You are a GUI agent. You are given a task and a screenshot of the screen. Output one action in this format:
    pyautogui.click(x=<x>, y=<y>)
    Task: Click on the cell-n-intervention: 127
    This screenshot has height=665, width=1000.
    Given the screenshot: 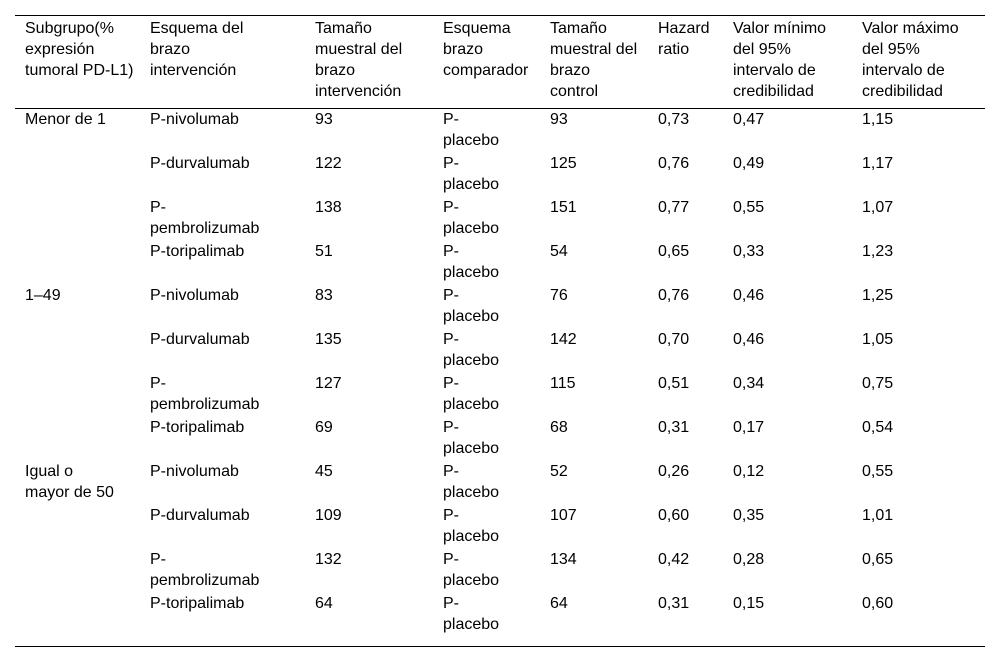 What is the action you would take?
    pyautogui.click(x=328, y=383)
    